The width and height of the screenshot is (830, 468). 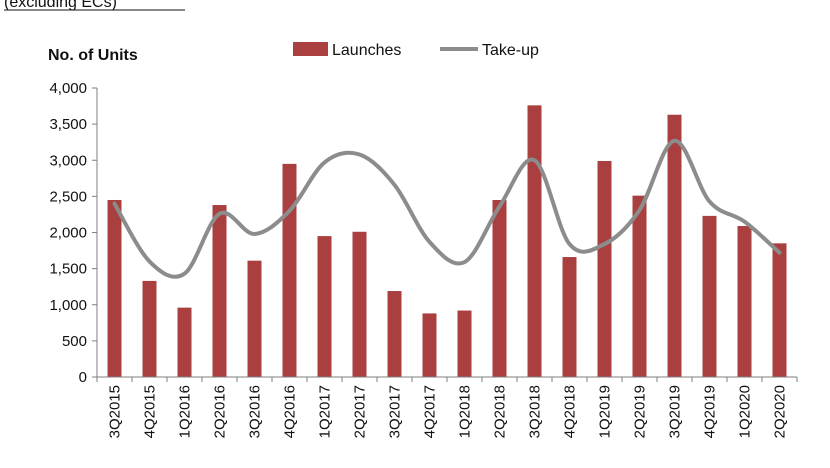 What do you see at coordinates (290, 411) in the screenshot?
I see `x-tick-label: 4Q2016` at bounding box center [290, 411].